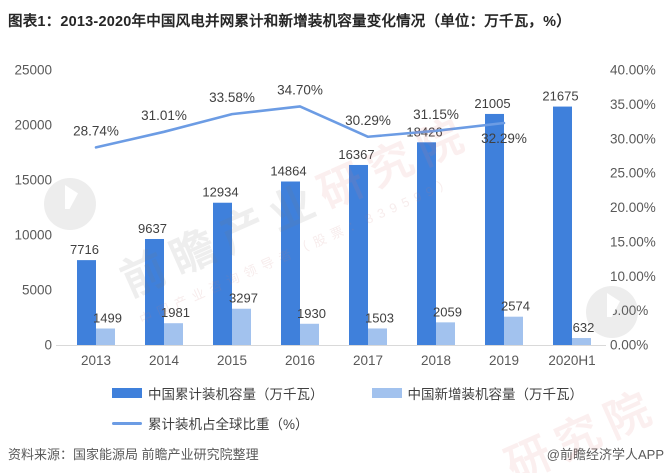 The image size is (672, 473). I want to click on bar-new-2016, so click(309, 334).